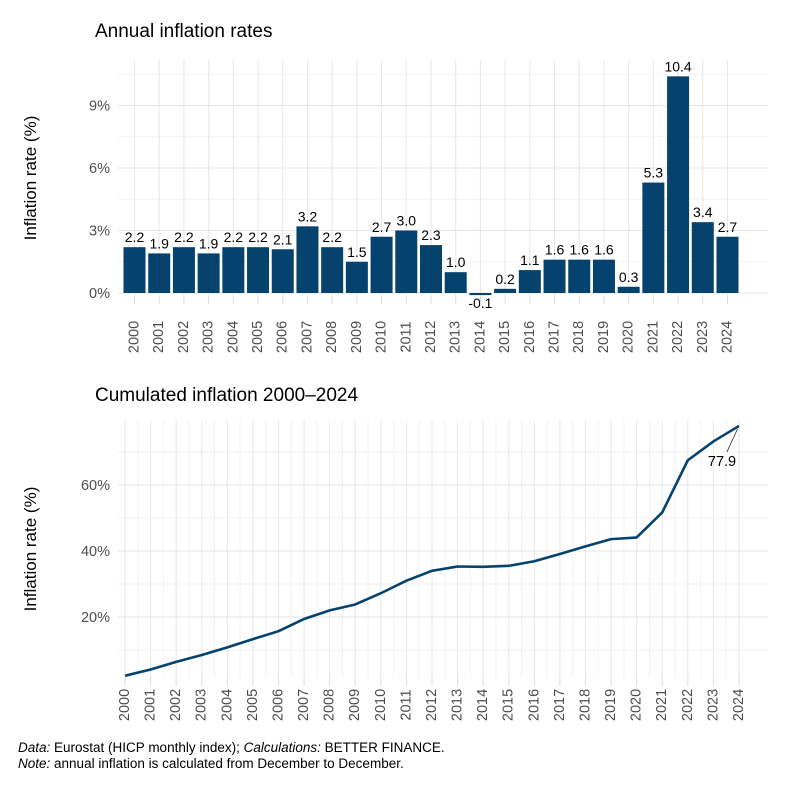 This screenshot has height=792, width=792. Describe the element at coordinates (654, 173) in the screenshot. I see `bar-value-label: 5.3` at that location.